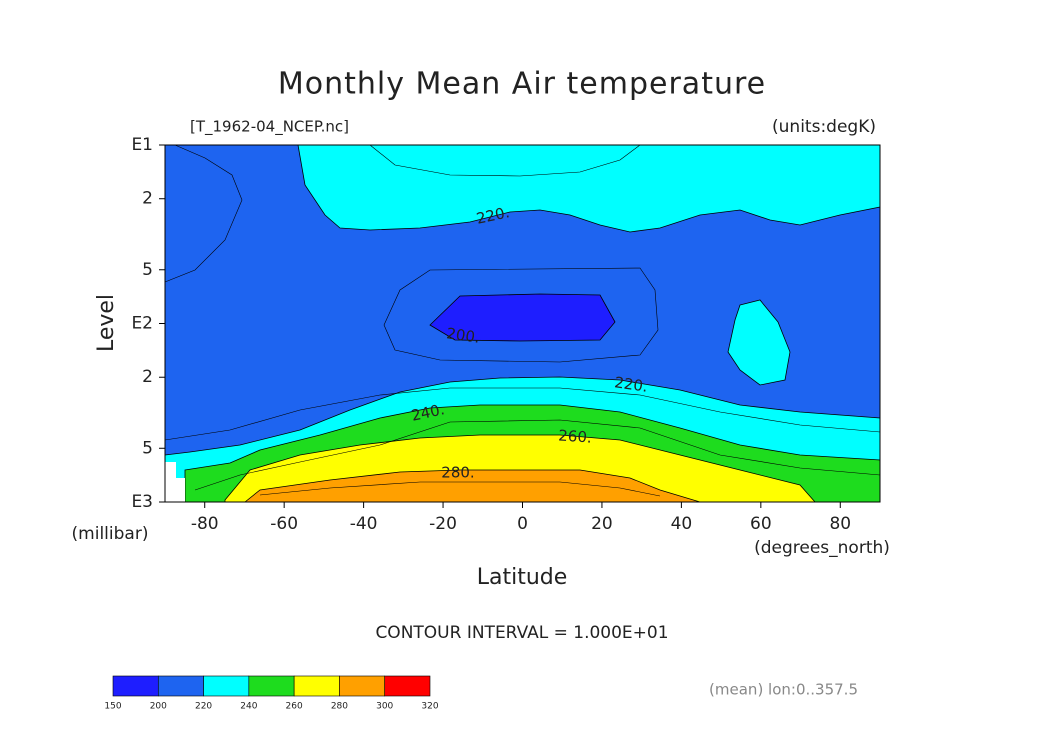 This screenshot has height=739, width=1044. What do you see at coordinates (110, 534) in the screenshot?
I see `y-unit-label: (millibar)` at bounding box center [110, 534].